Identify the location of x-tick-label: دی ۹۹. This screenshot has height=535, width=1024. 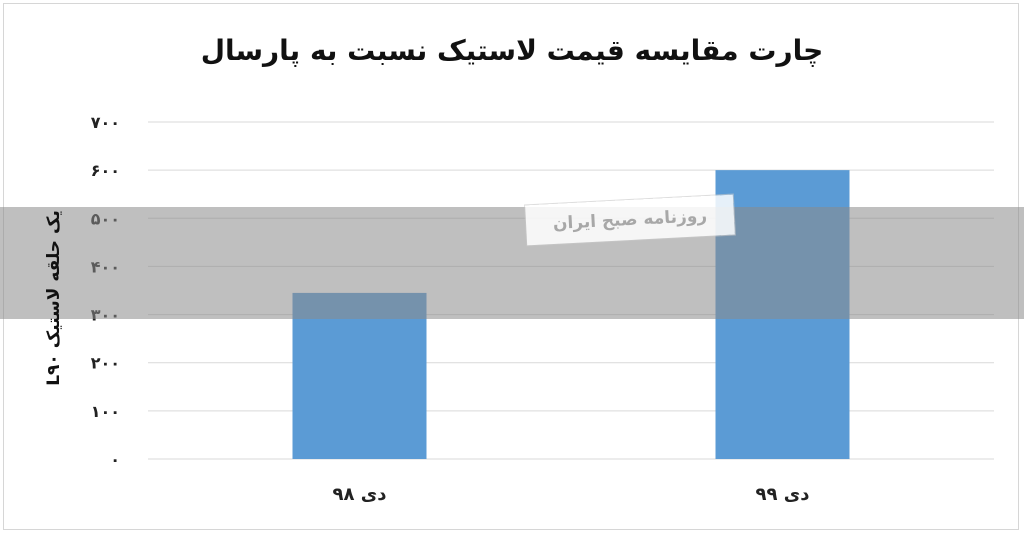
(783, 494).